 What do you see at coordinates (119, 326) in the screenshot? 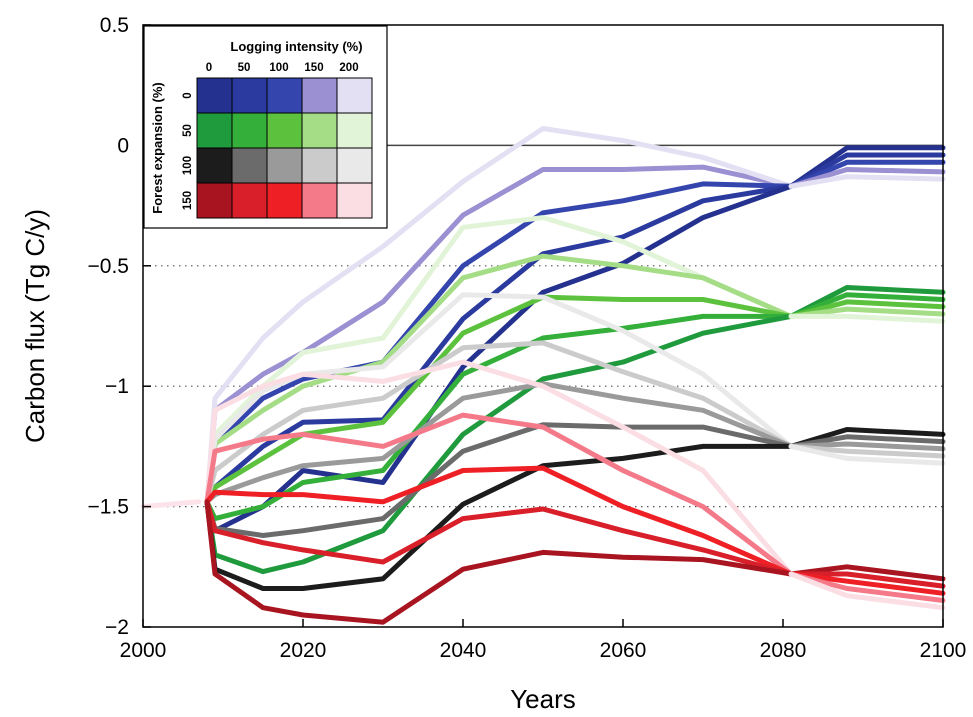
I see `y-axis-ticks: 0.5 0 −0.5 −1 −1.5 −2` at bounding box center [119, 326].